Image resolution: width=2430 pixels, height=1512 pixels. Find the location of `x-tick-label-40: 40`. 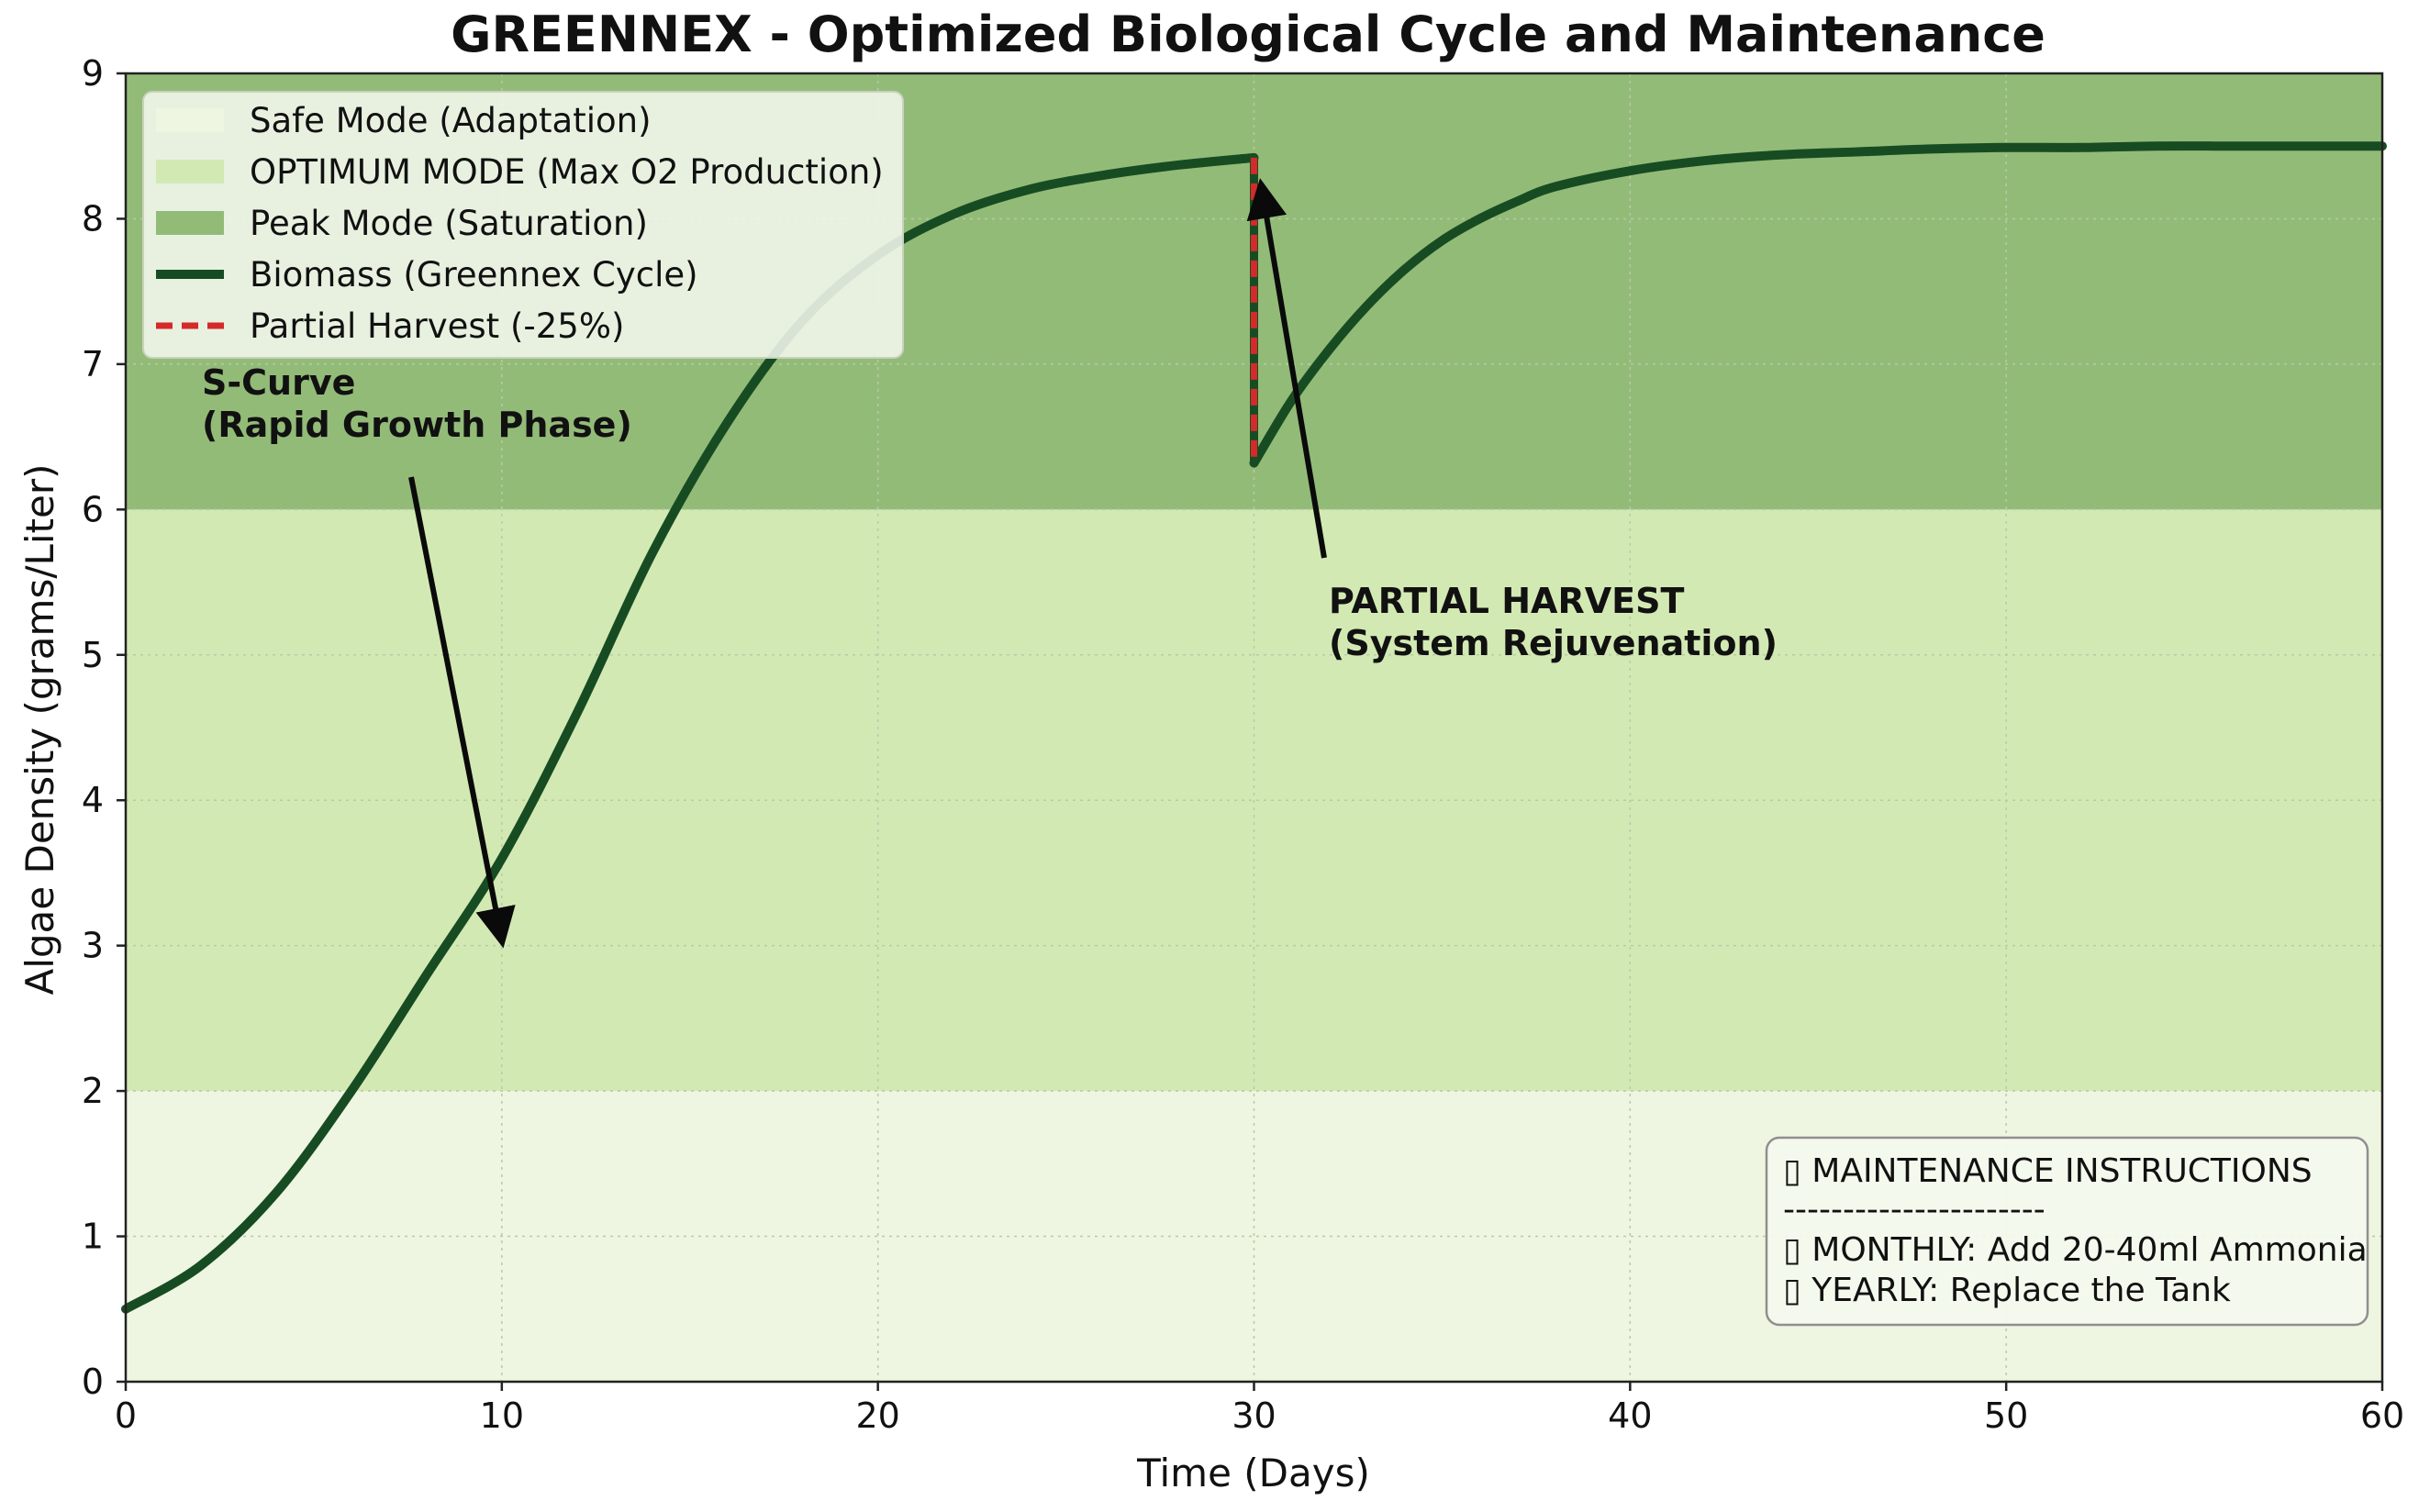

x-tick-label-40: 40 is located at coordinates (1630, 1416).